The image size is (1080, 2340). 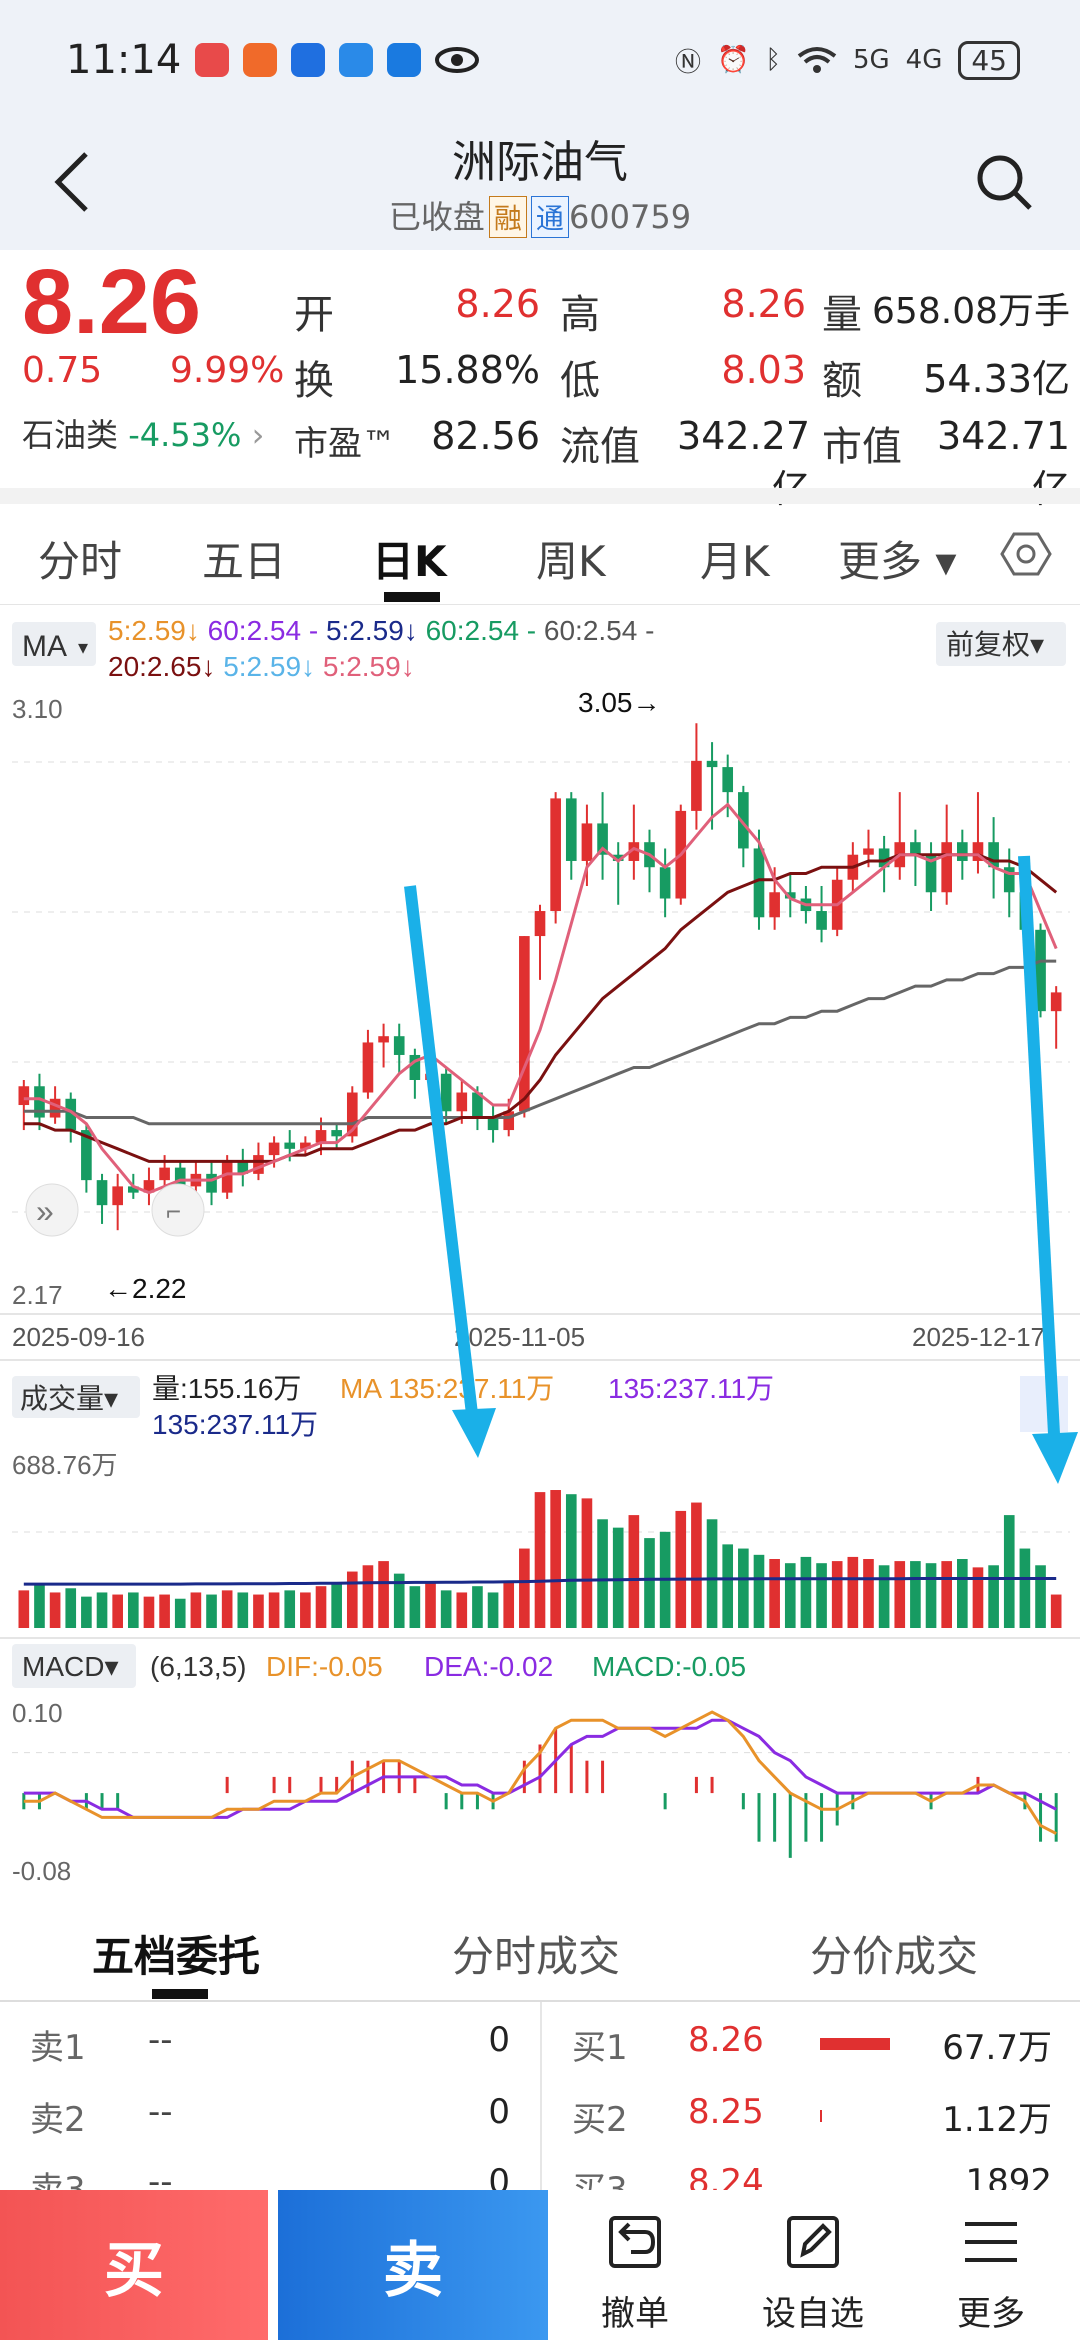 What do you see at coordinates (1044, 1404) in the screenshot?
I see `collapse-button` at bounding box center [1044, 1404].